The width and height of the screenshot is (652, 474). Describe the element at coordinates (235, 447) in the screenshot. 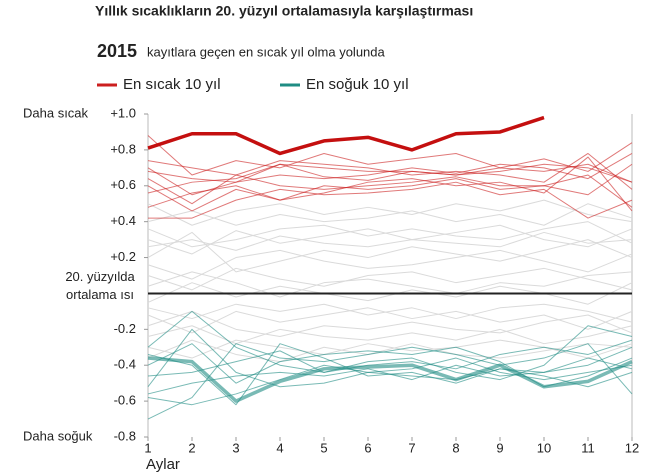

I see `x-tick-label: 3` at that location.